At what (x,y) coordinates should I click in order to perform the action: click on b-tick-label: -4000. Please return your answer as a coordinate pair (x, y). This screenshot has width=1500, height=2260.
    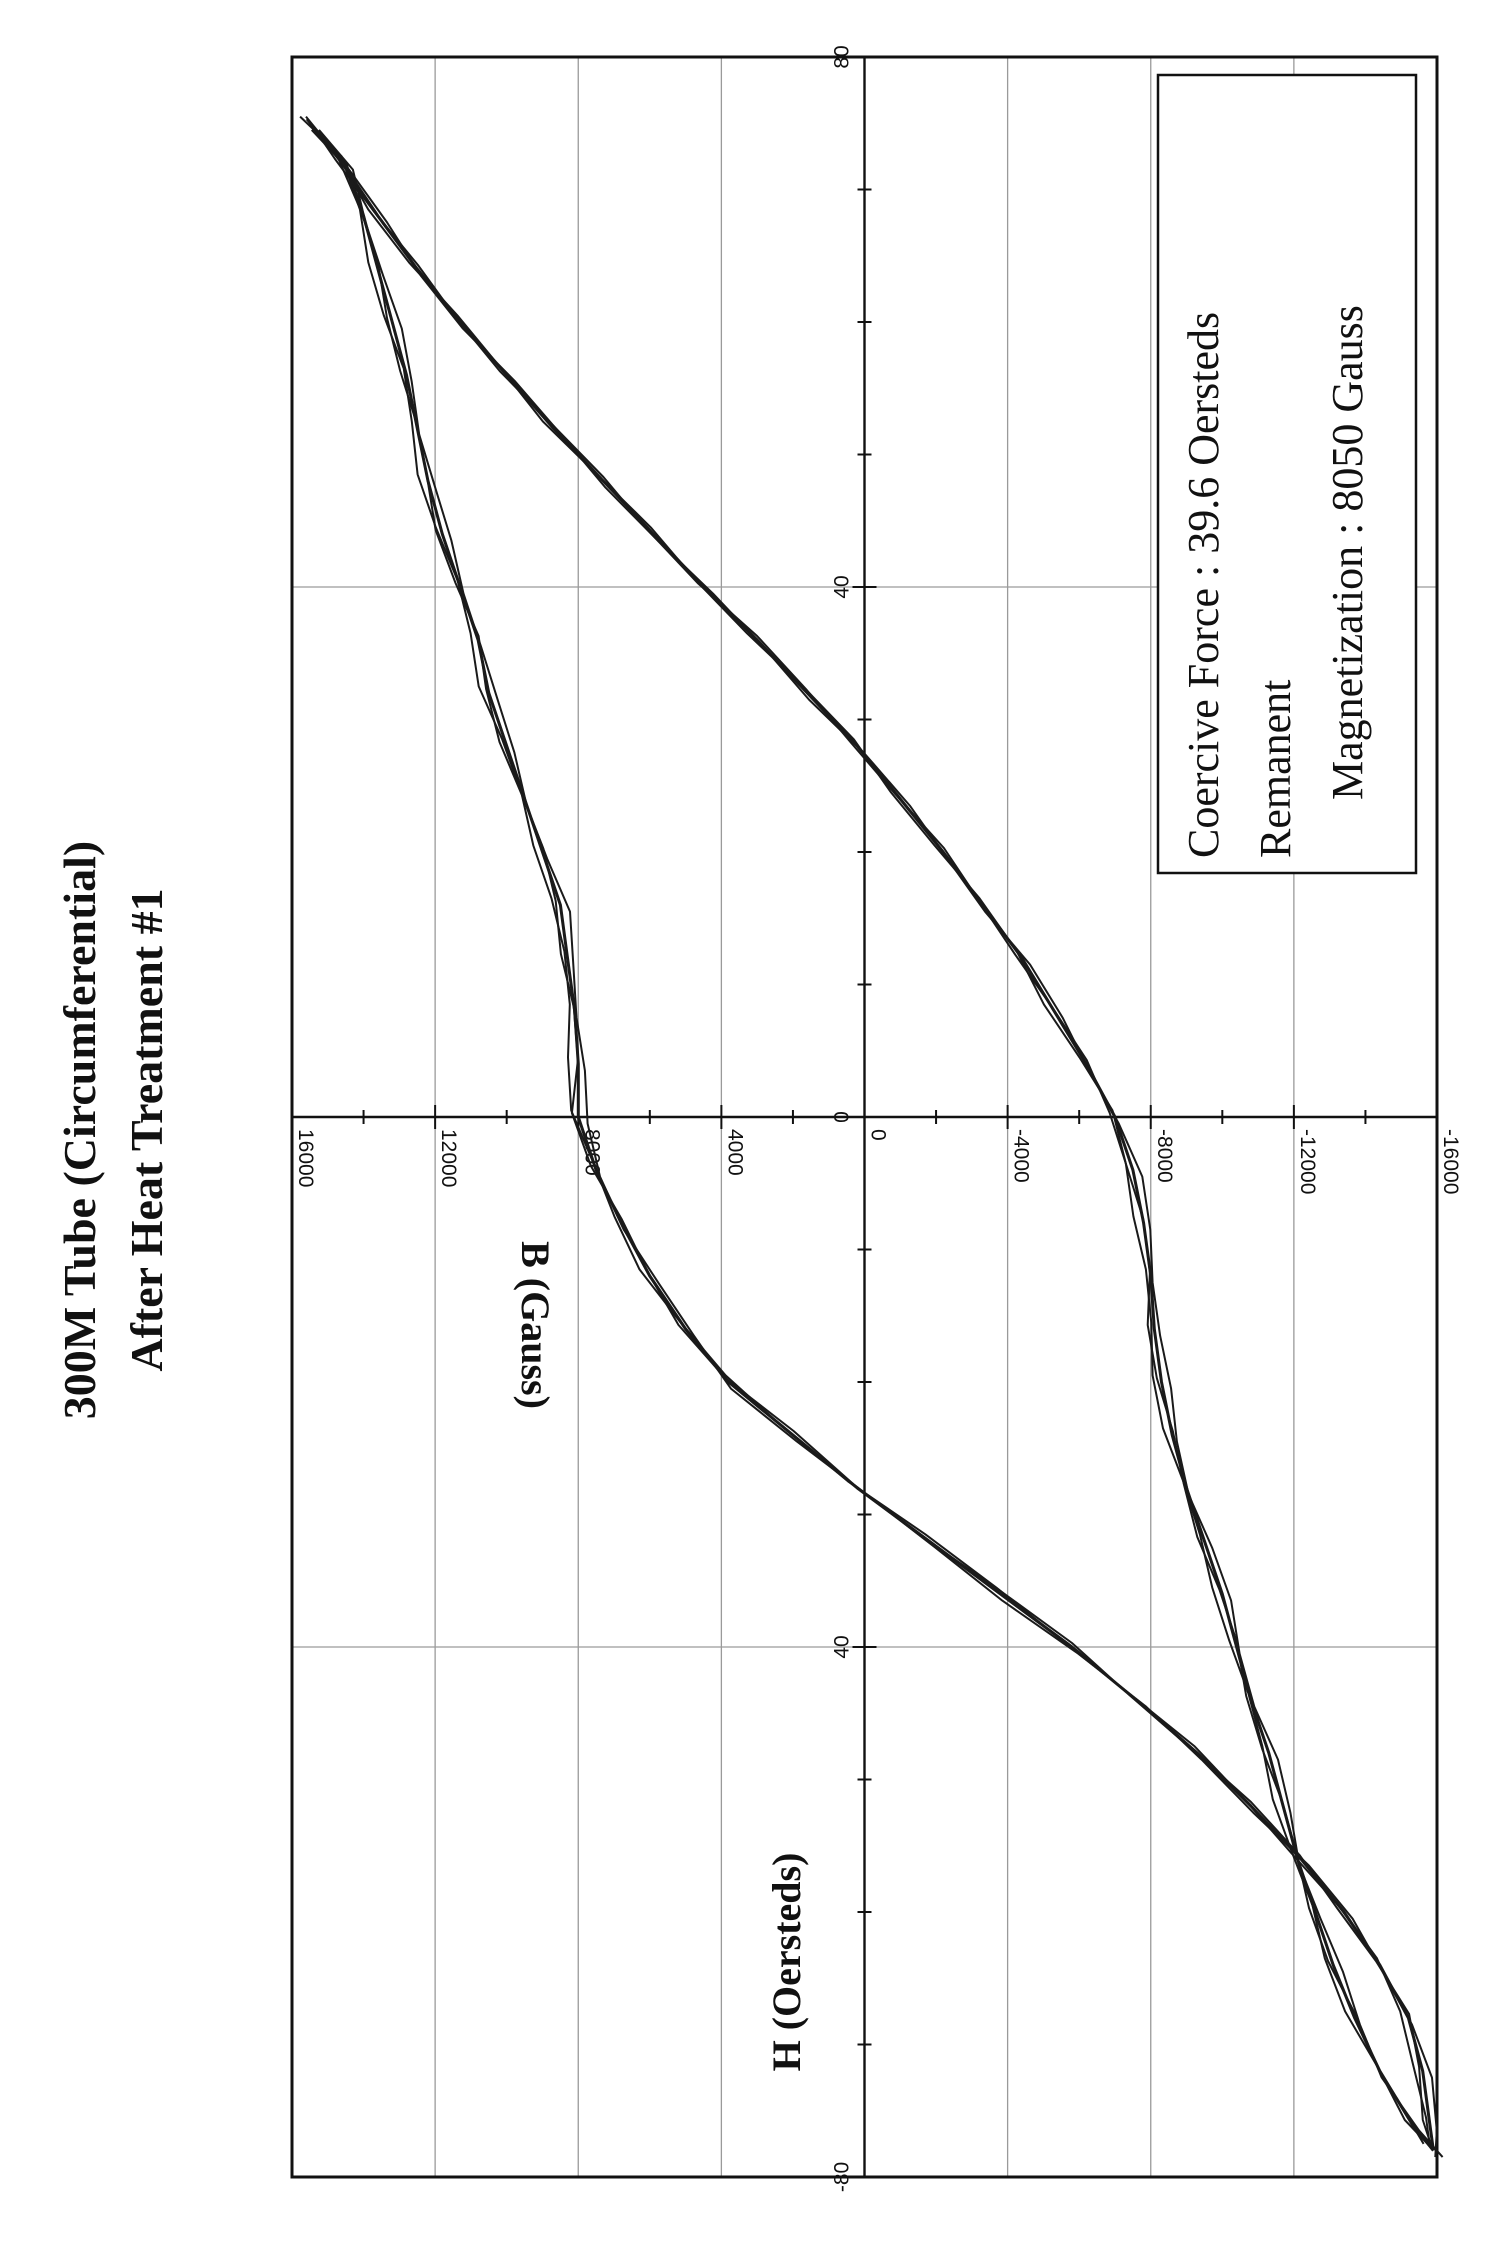
    Looking at the image, I should click on (1021, 1156).